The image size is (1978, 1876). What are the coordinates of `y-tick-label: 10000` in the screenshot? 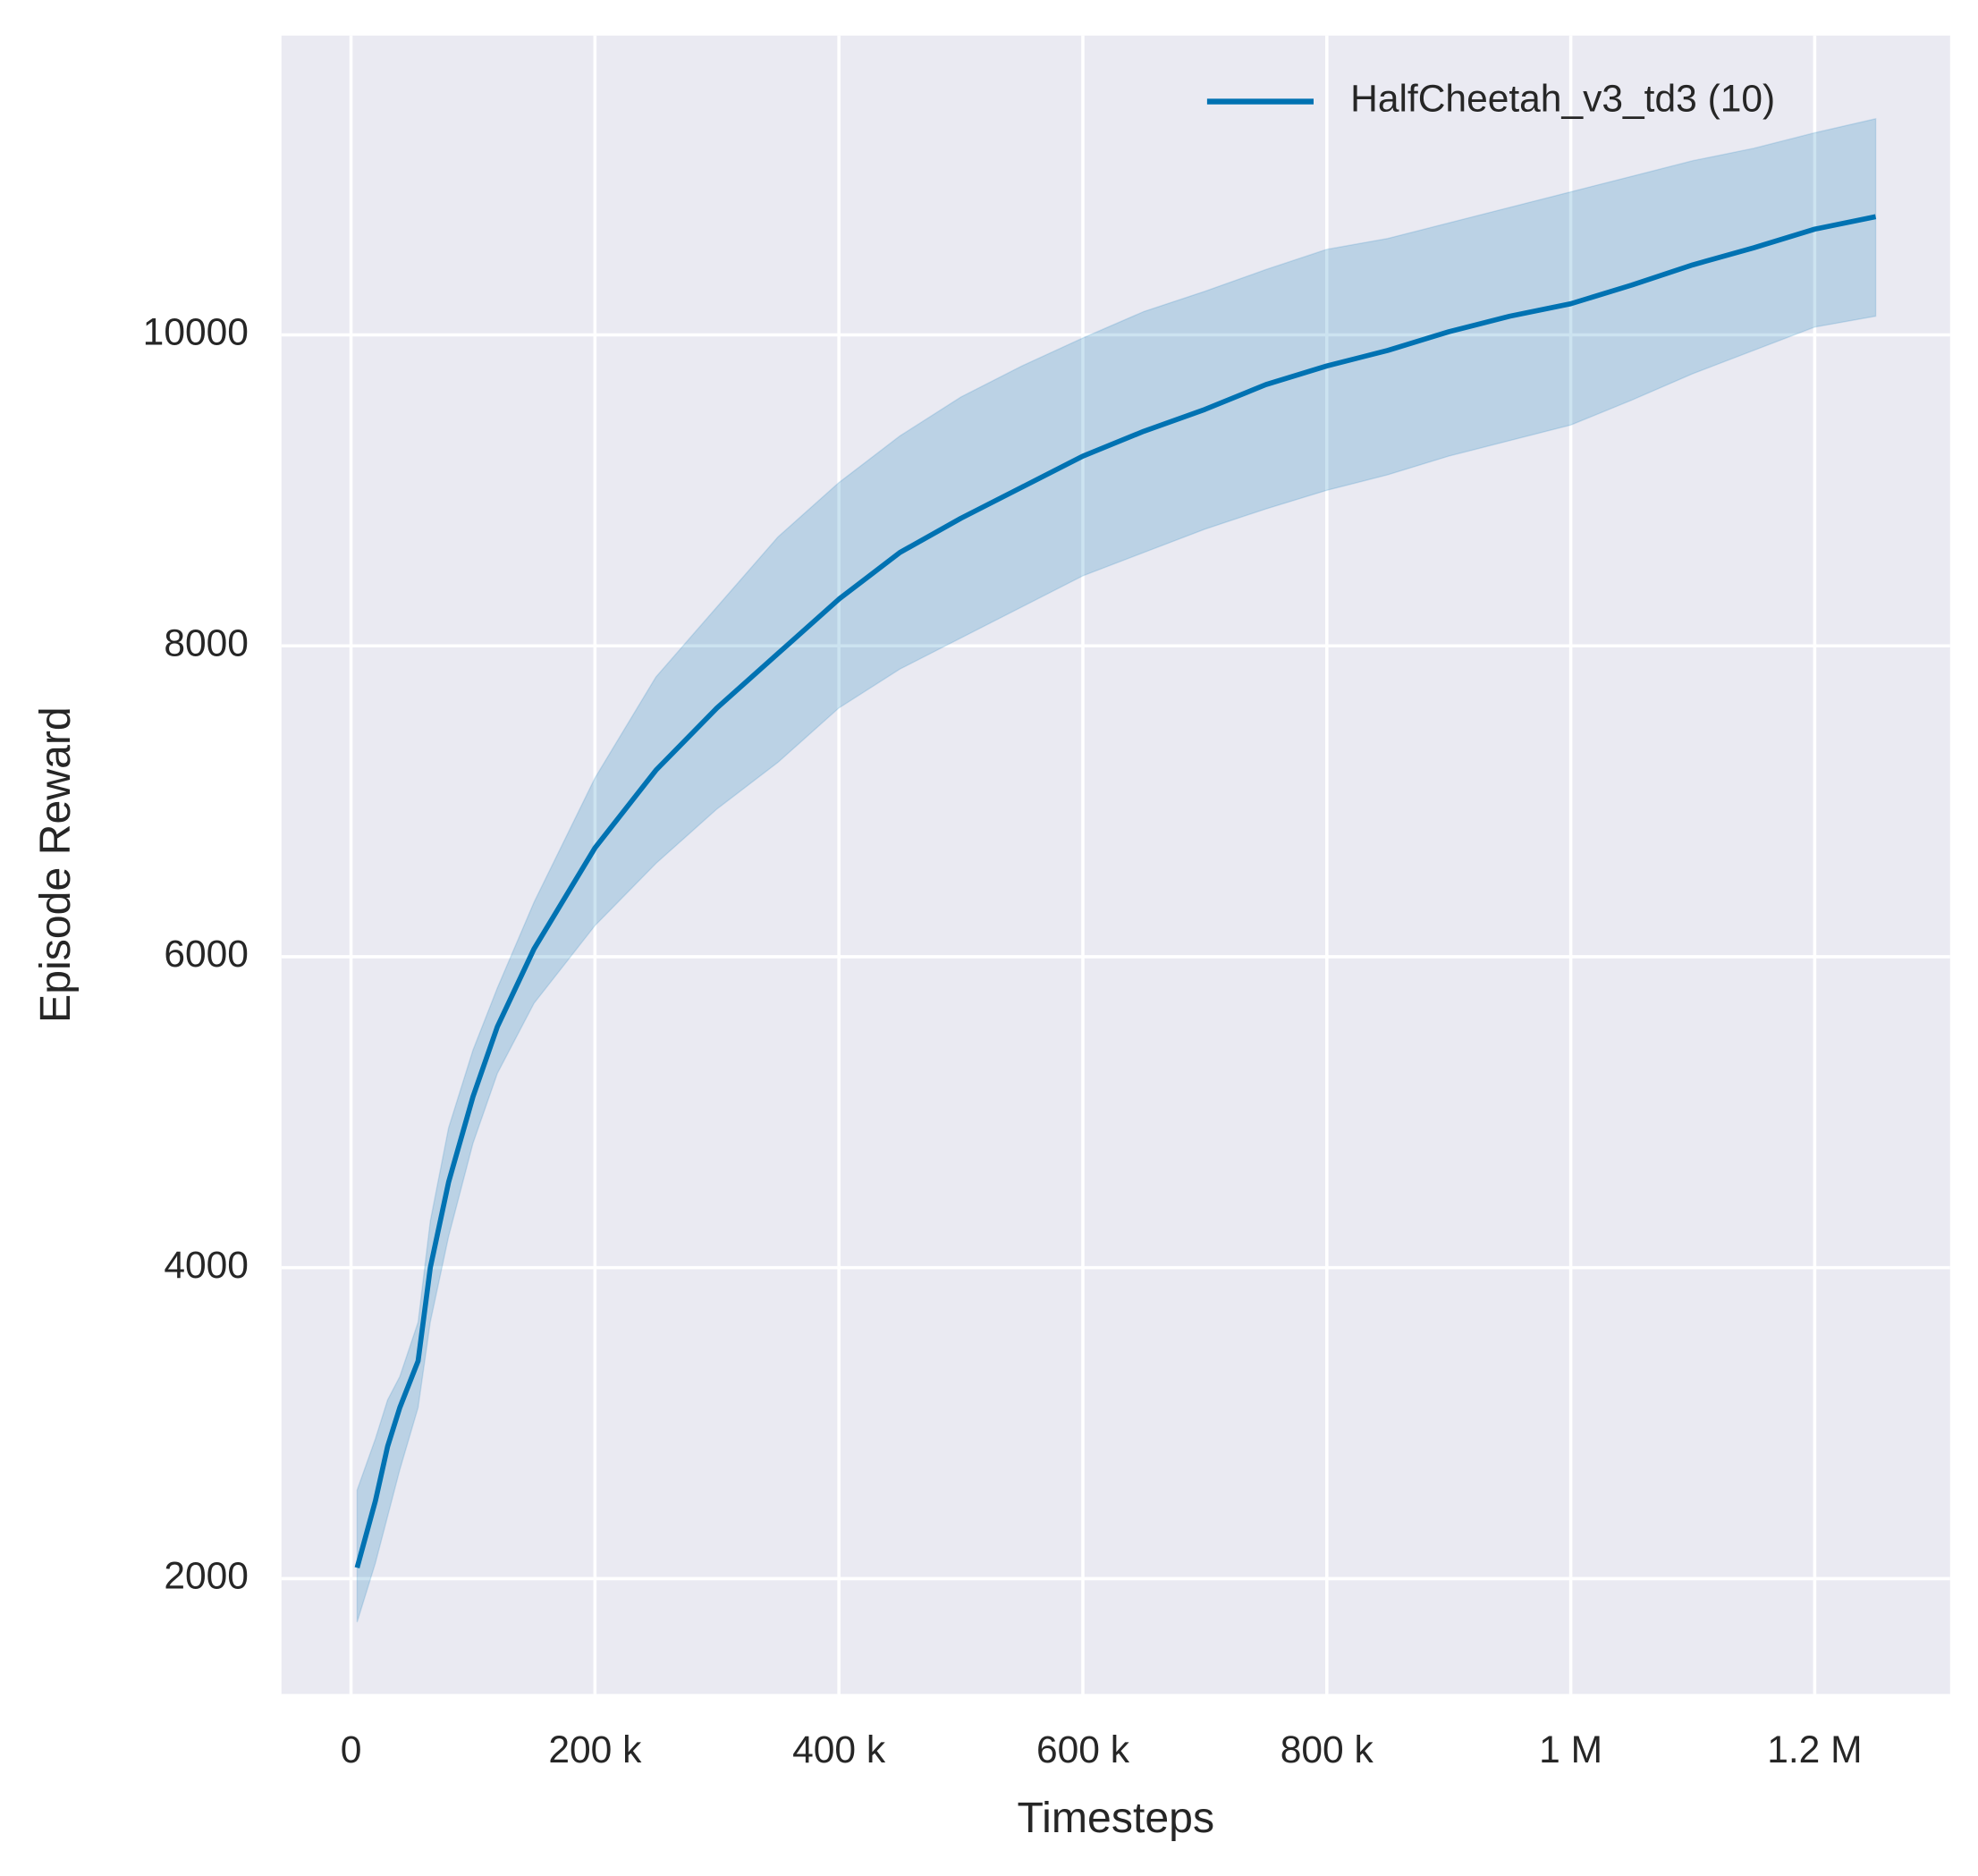 It's located at (196, 333).